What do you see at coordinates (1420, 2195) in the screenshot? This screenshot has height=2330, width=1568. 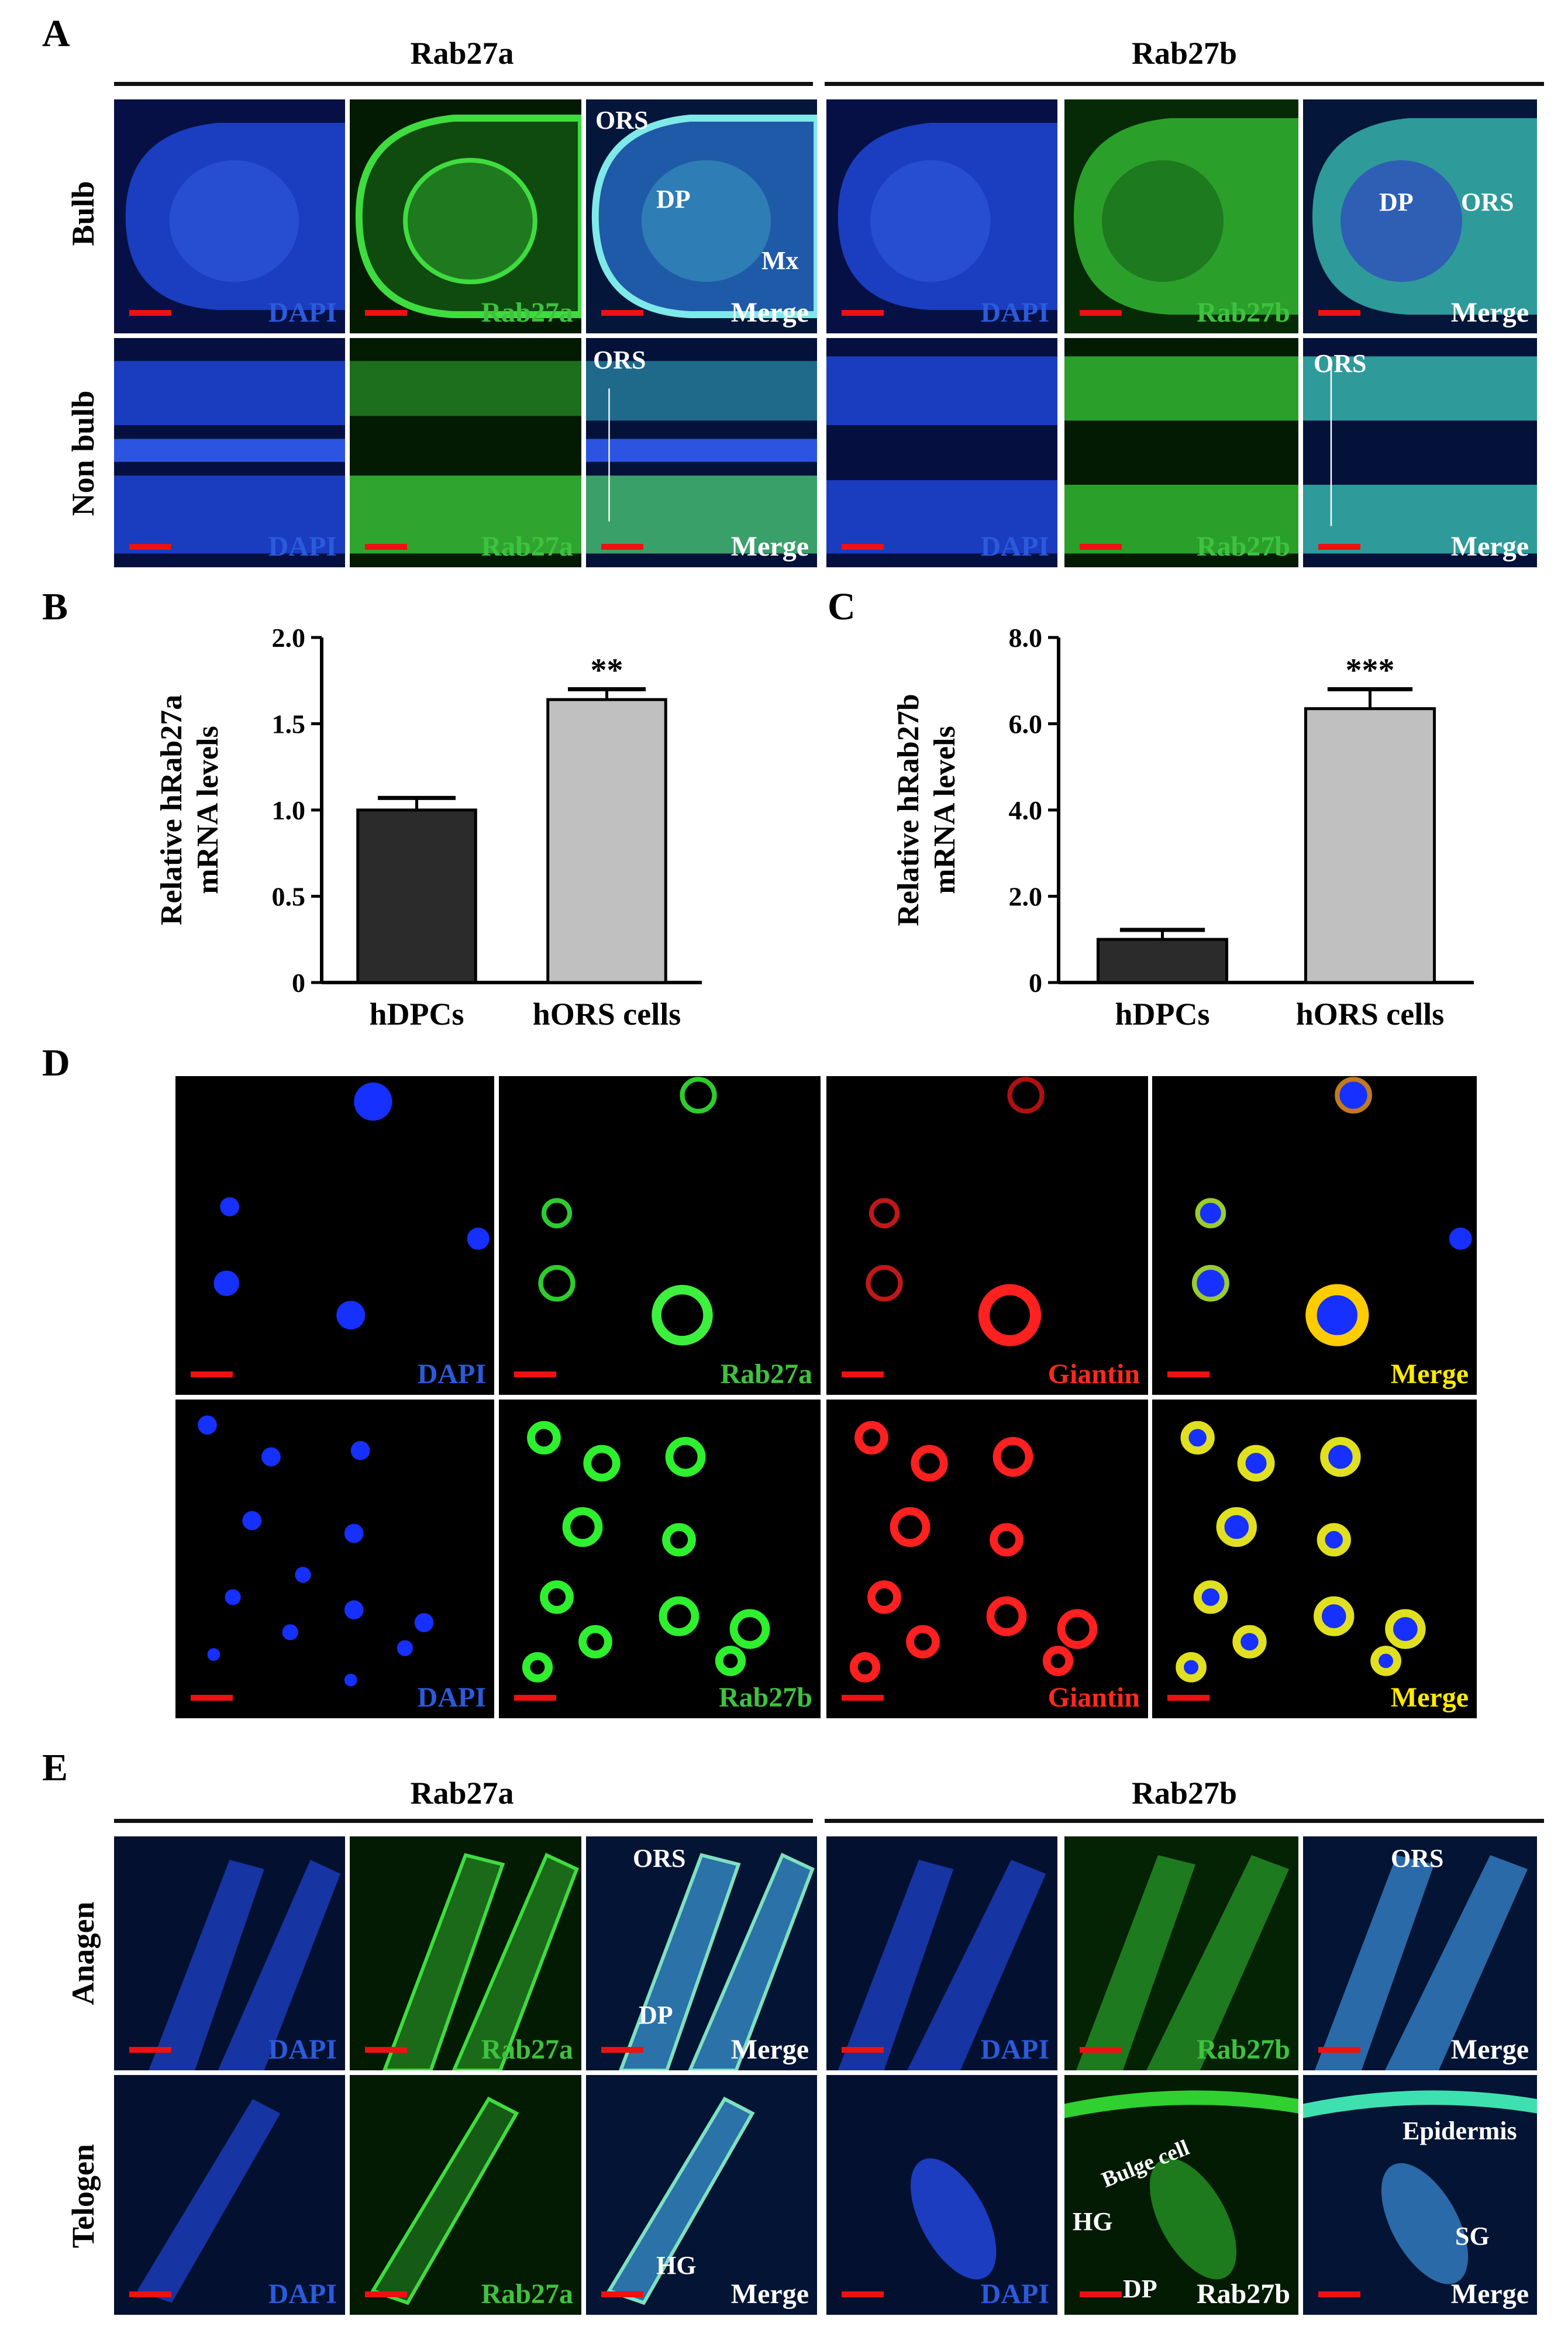 I see `image-e-telogen-merge-b: Epidermis SG Merge` at bounding box center [1420, 2195].